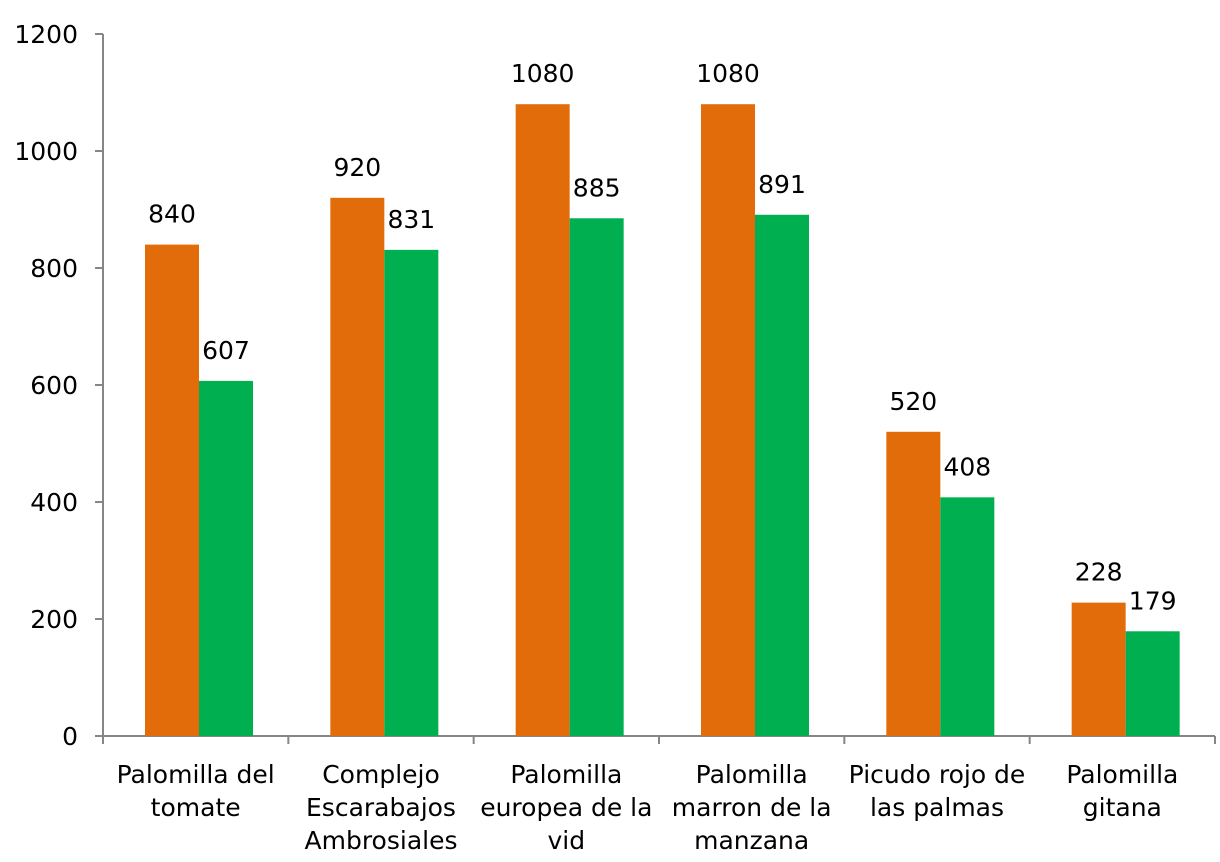 The image size is (1220, 862). Describe the element at coordinates (54, 619) in the screenshot. I see `y-tick-label: 200` at that location.